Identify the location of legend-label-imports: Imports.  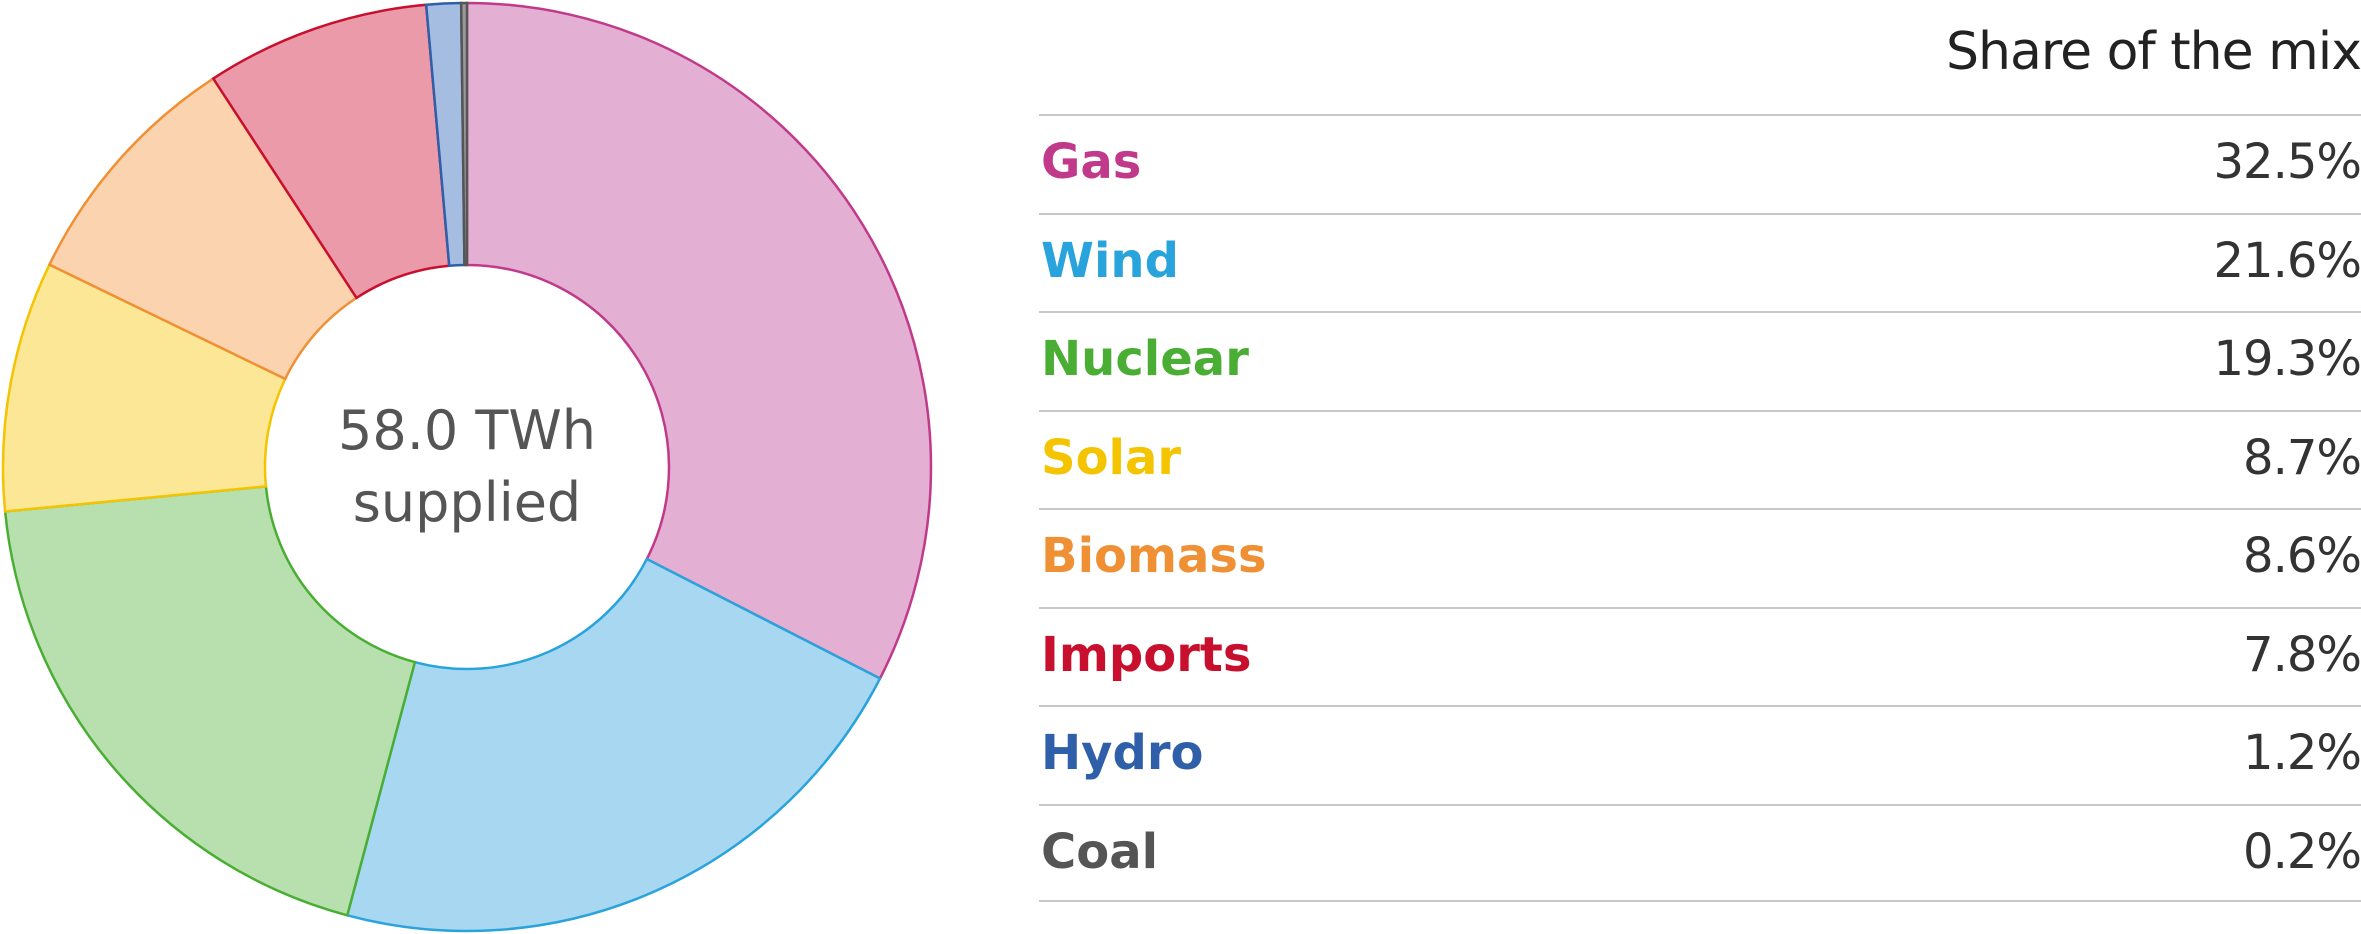
(1146, 654).